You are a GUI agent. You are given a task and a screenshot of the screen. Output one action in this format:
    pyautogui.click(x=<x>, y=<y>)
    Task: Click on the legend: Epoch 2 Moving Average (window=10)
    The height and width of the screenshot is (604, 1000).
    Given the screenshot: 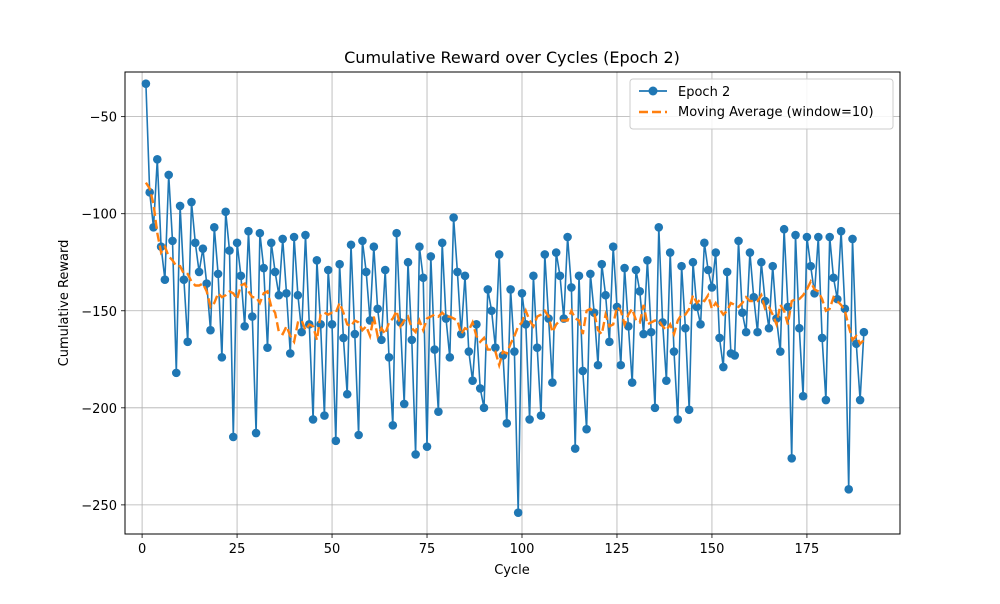 What is the action you would take?
    pyautogui.click(x=761, y=104)
    